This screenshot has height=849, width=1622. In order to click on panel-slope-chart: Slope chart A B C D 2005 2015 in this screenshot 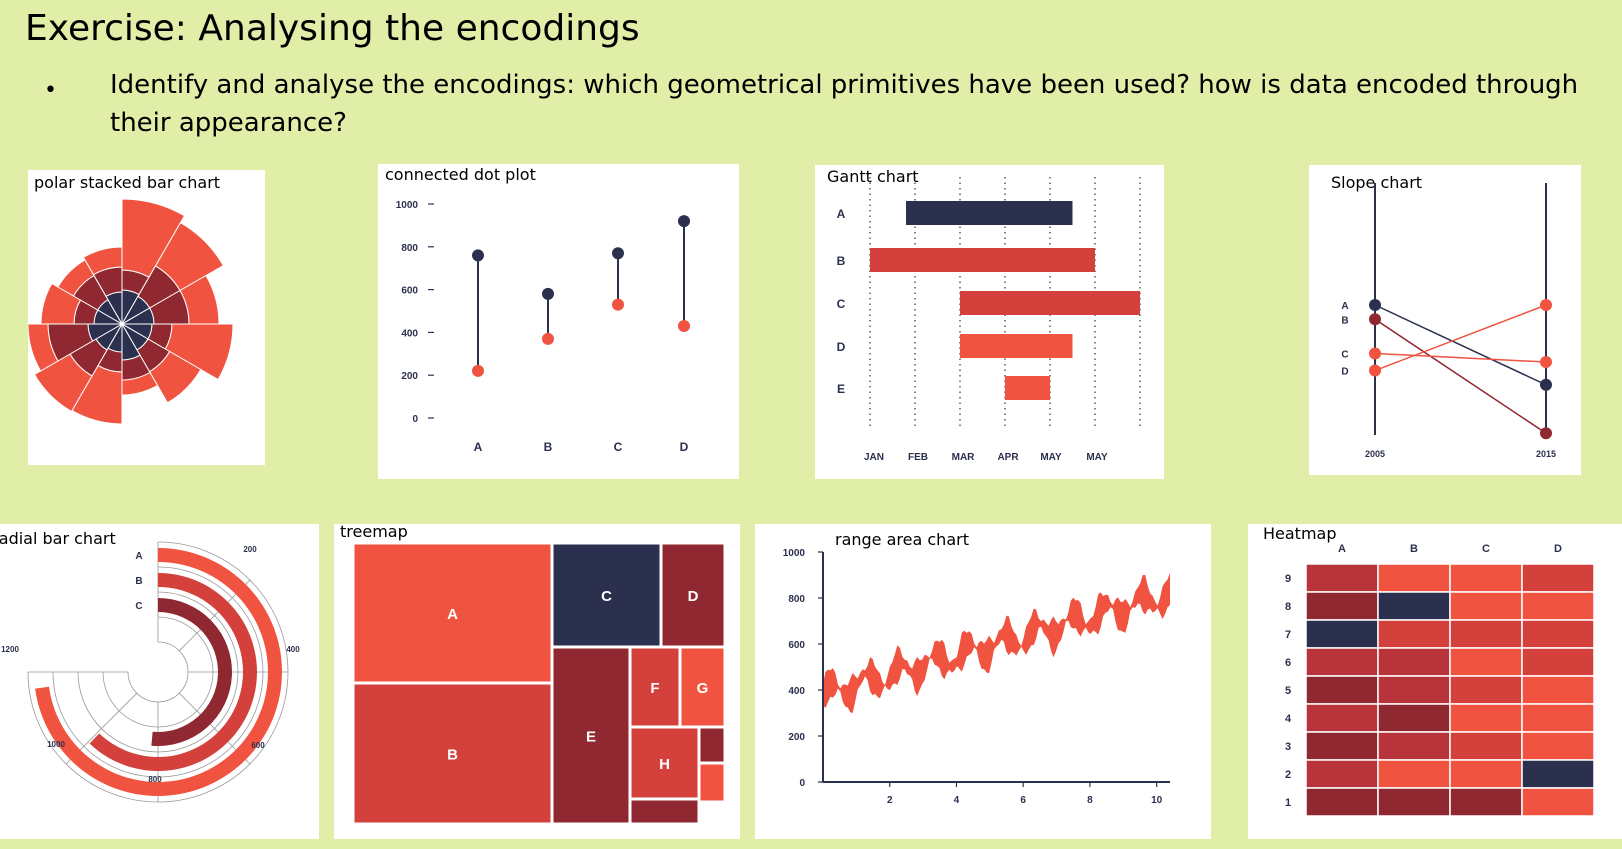, I will do `click(1445, 320)`.